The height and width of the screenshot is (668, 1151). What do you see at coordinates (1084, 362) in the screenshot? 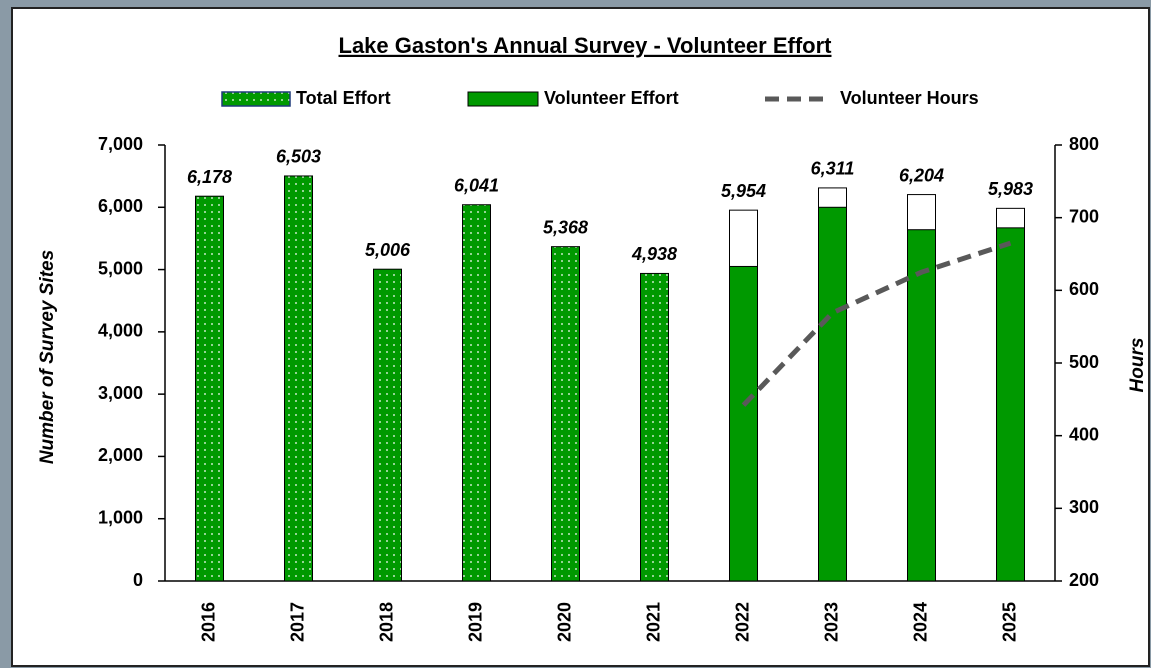
I see `y2-tick-label: 500` at bounding box center [1084, 362].